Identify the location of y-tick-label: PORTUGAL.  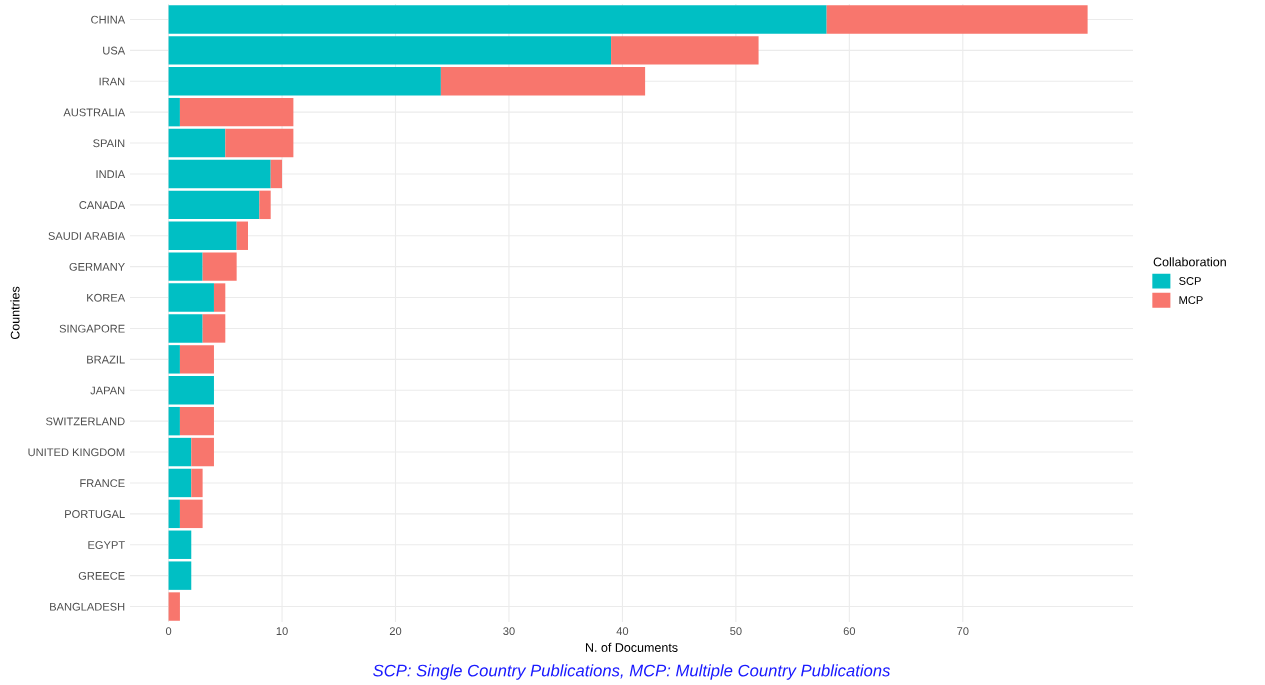
(95, 514).